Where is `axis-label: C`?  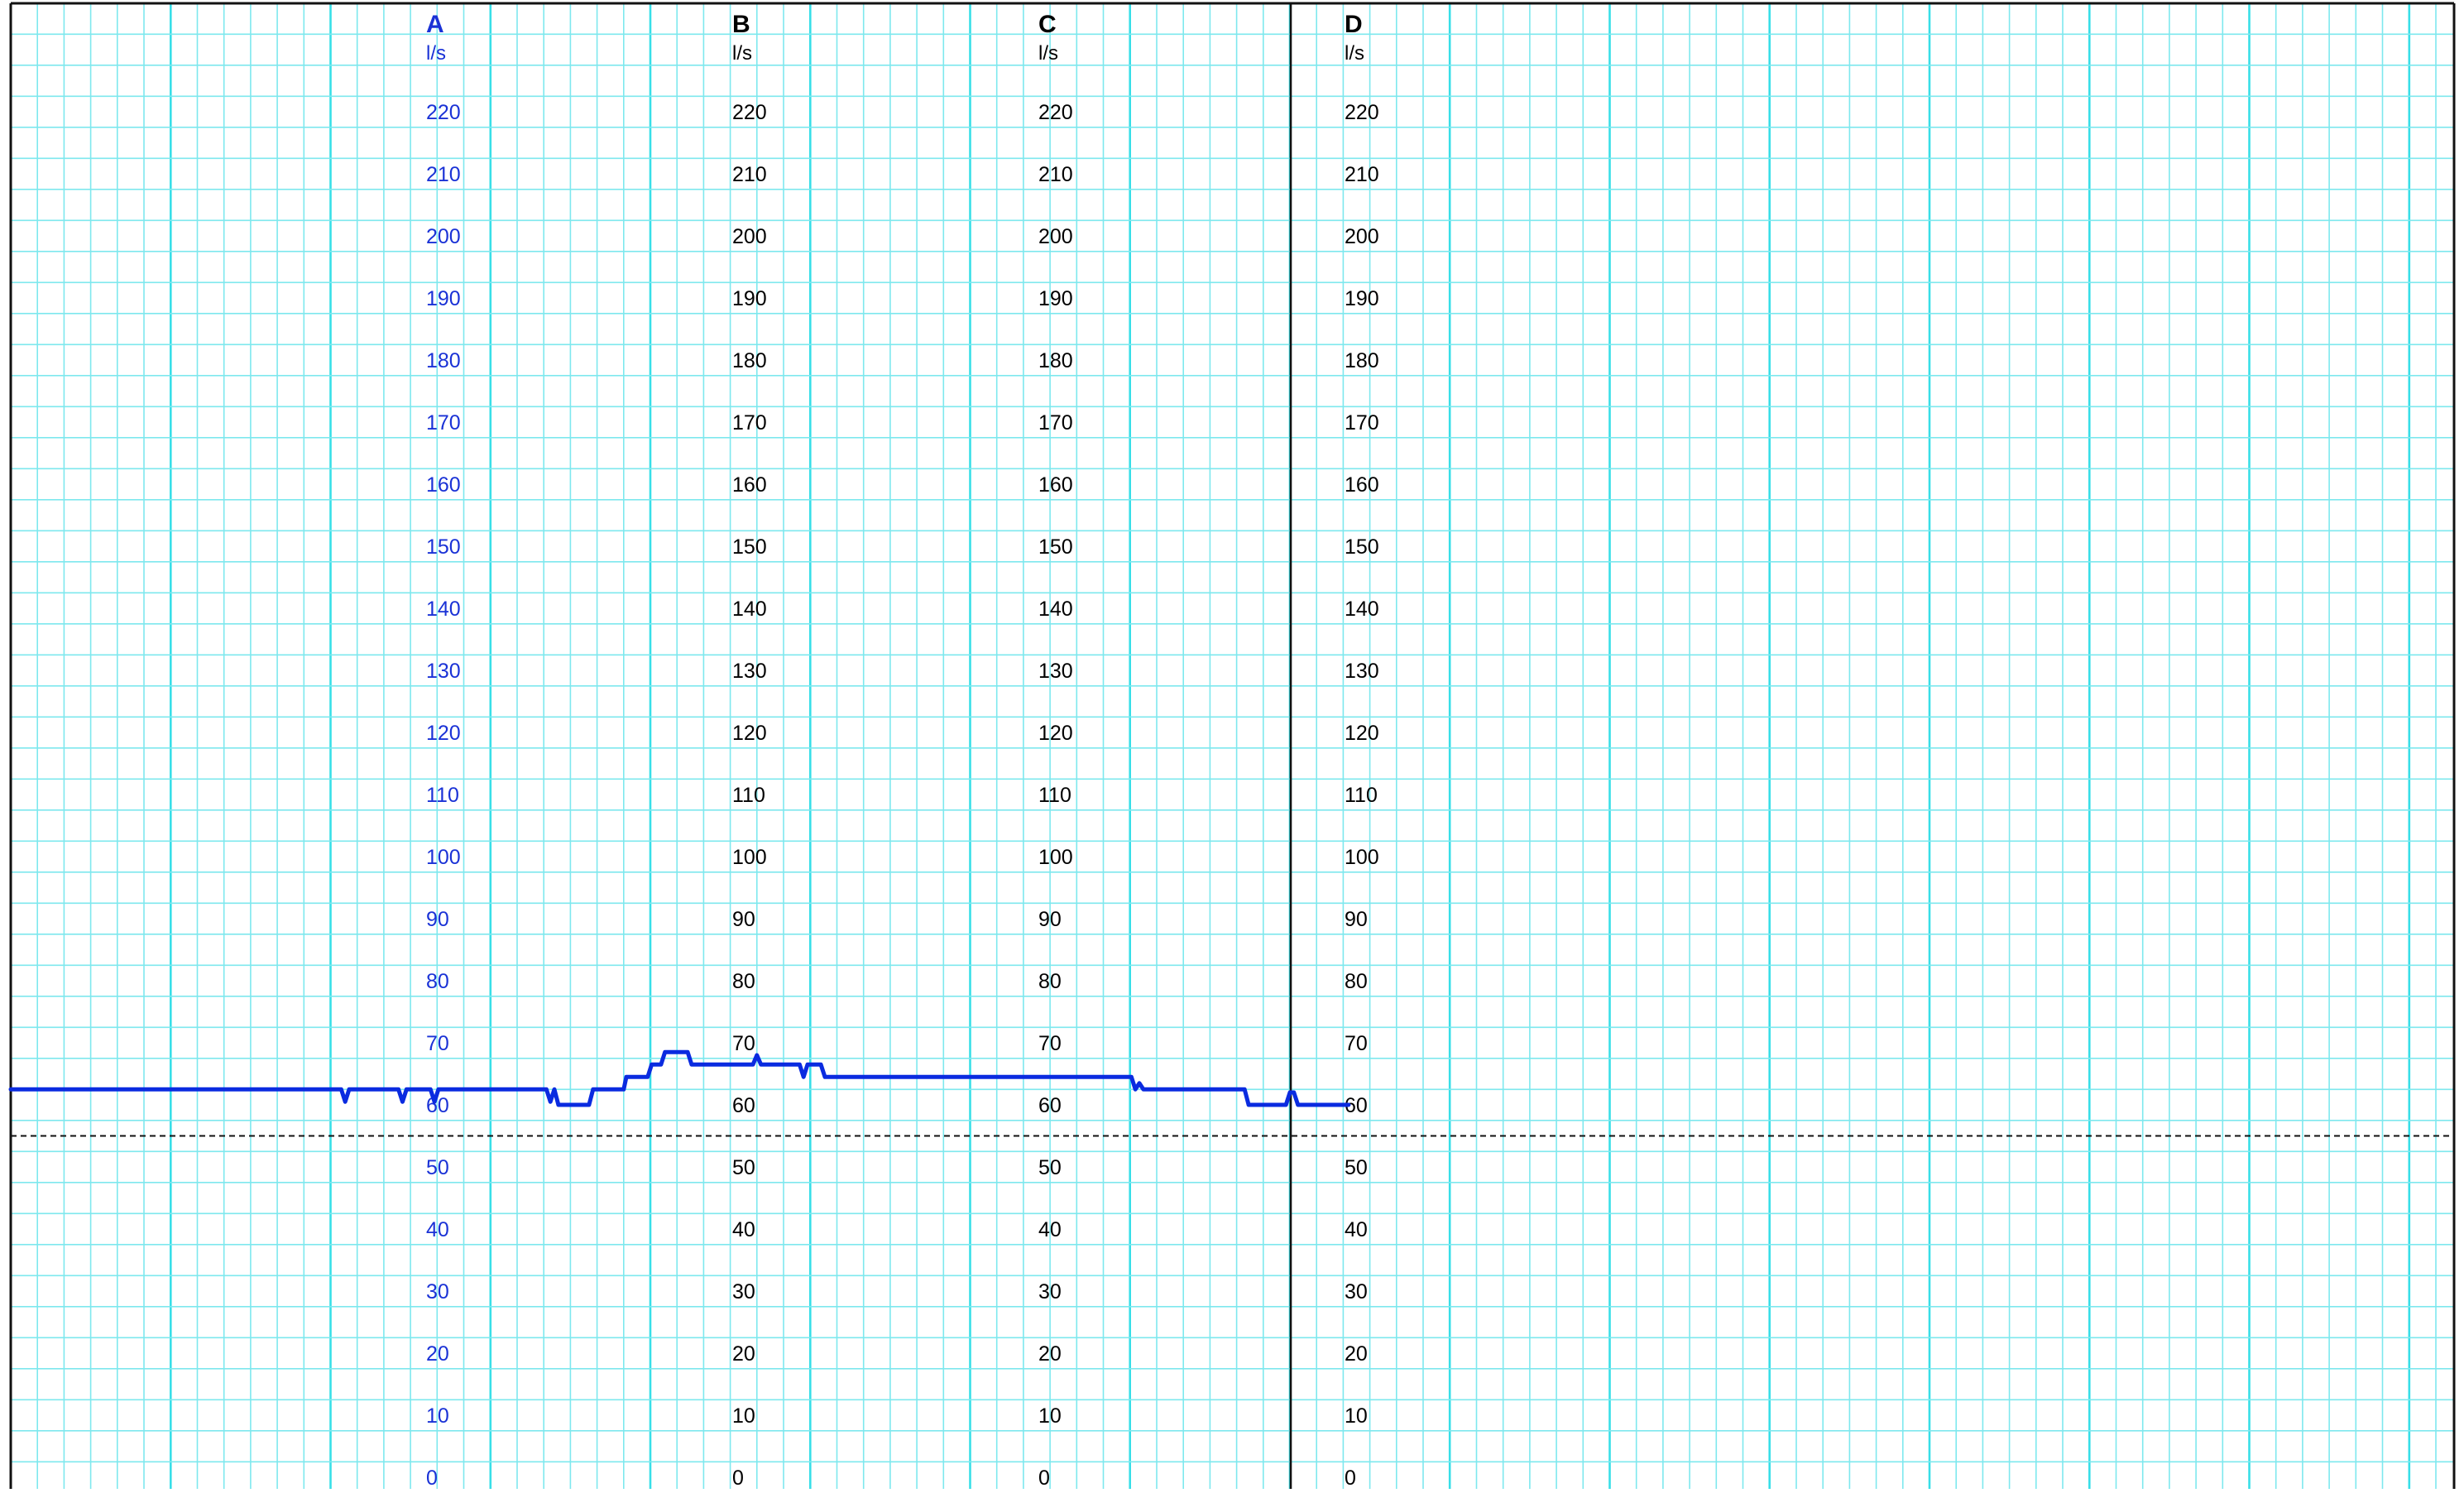
axis-label: C is located at coordinates (1047, 24).